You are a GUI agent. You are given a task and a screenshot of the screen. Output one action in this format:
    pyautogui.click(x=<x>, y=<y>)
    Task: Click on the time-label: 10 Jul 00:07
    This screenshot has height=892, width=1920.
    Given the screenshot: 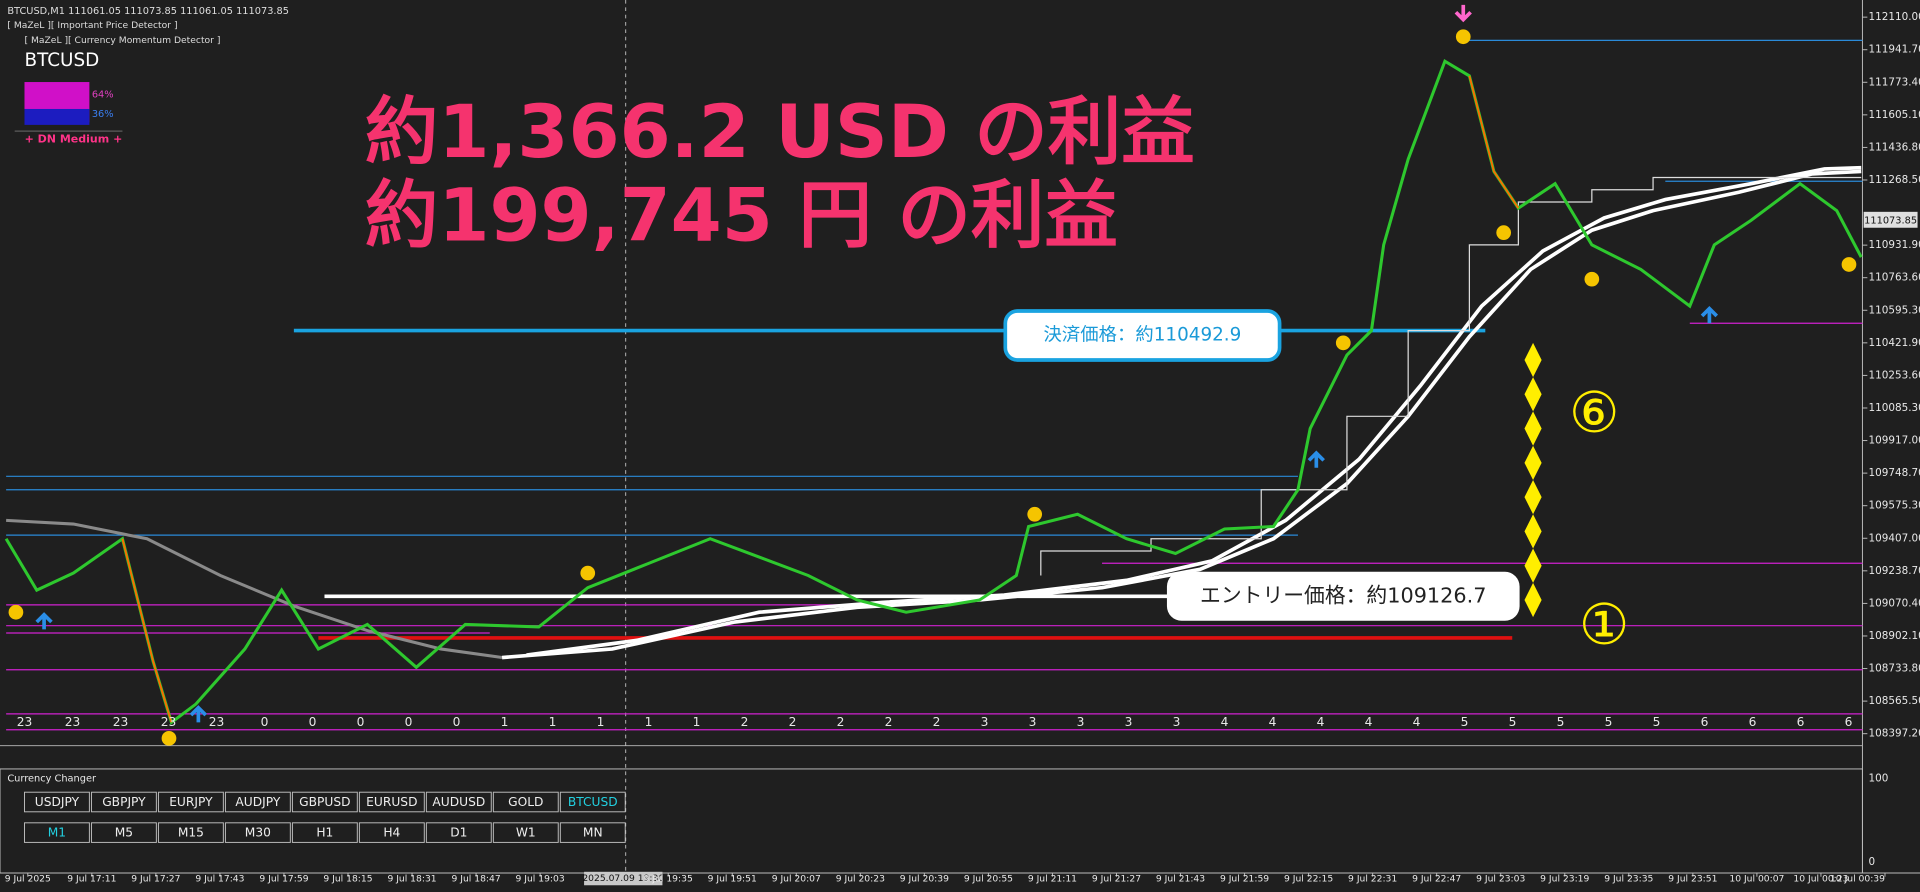 What is the action you would take?
    pyautogui.click(x=1756, y=879)
    